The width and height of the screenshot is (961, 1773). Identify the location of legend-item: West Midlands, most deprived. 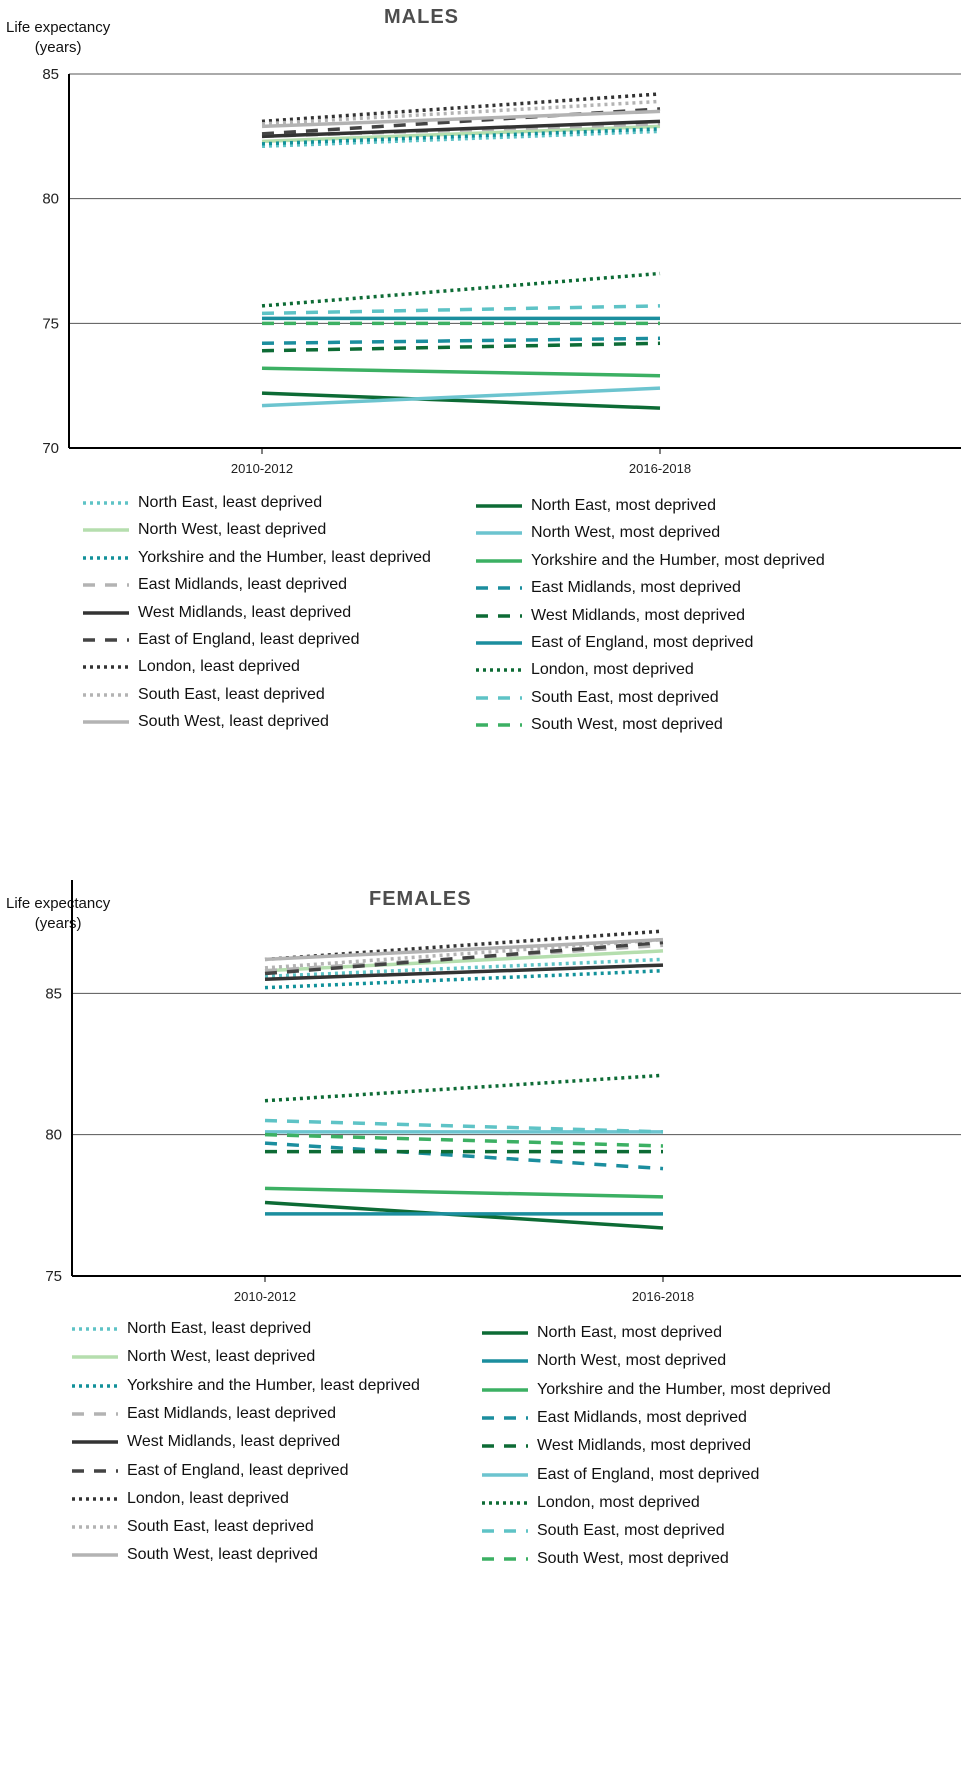
(610, 616).